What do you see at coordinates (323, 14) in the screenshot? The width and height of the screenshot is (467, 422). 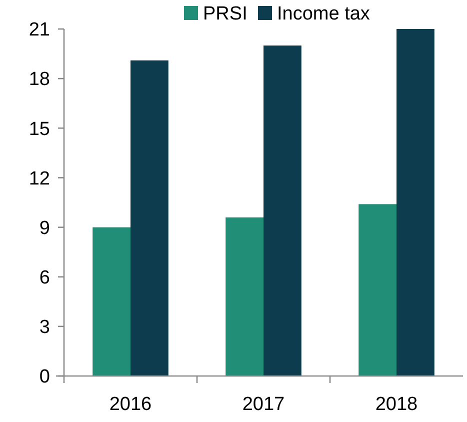 I see `legend-label: Income tax` at bounding box center [323, 14].